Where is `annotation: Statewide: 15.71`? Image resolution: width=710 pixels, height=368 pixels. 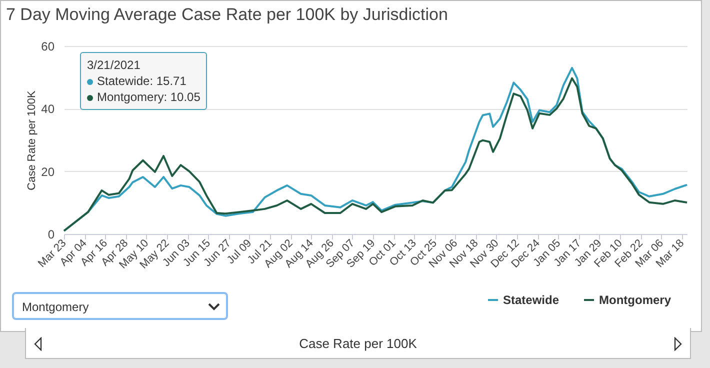
annotation: Statewide: 15.71 is located at coordinates (141, 81).